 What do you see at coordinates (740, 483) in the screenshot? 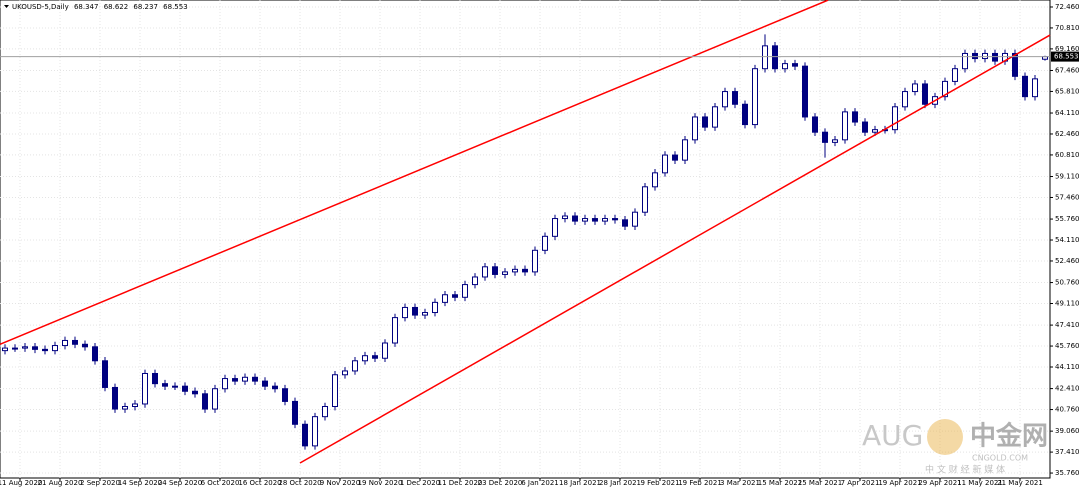
I see `x-tick-label: 3 Mar 2021` at bounding box center [740, 483].